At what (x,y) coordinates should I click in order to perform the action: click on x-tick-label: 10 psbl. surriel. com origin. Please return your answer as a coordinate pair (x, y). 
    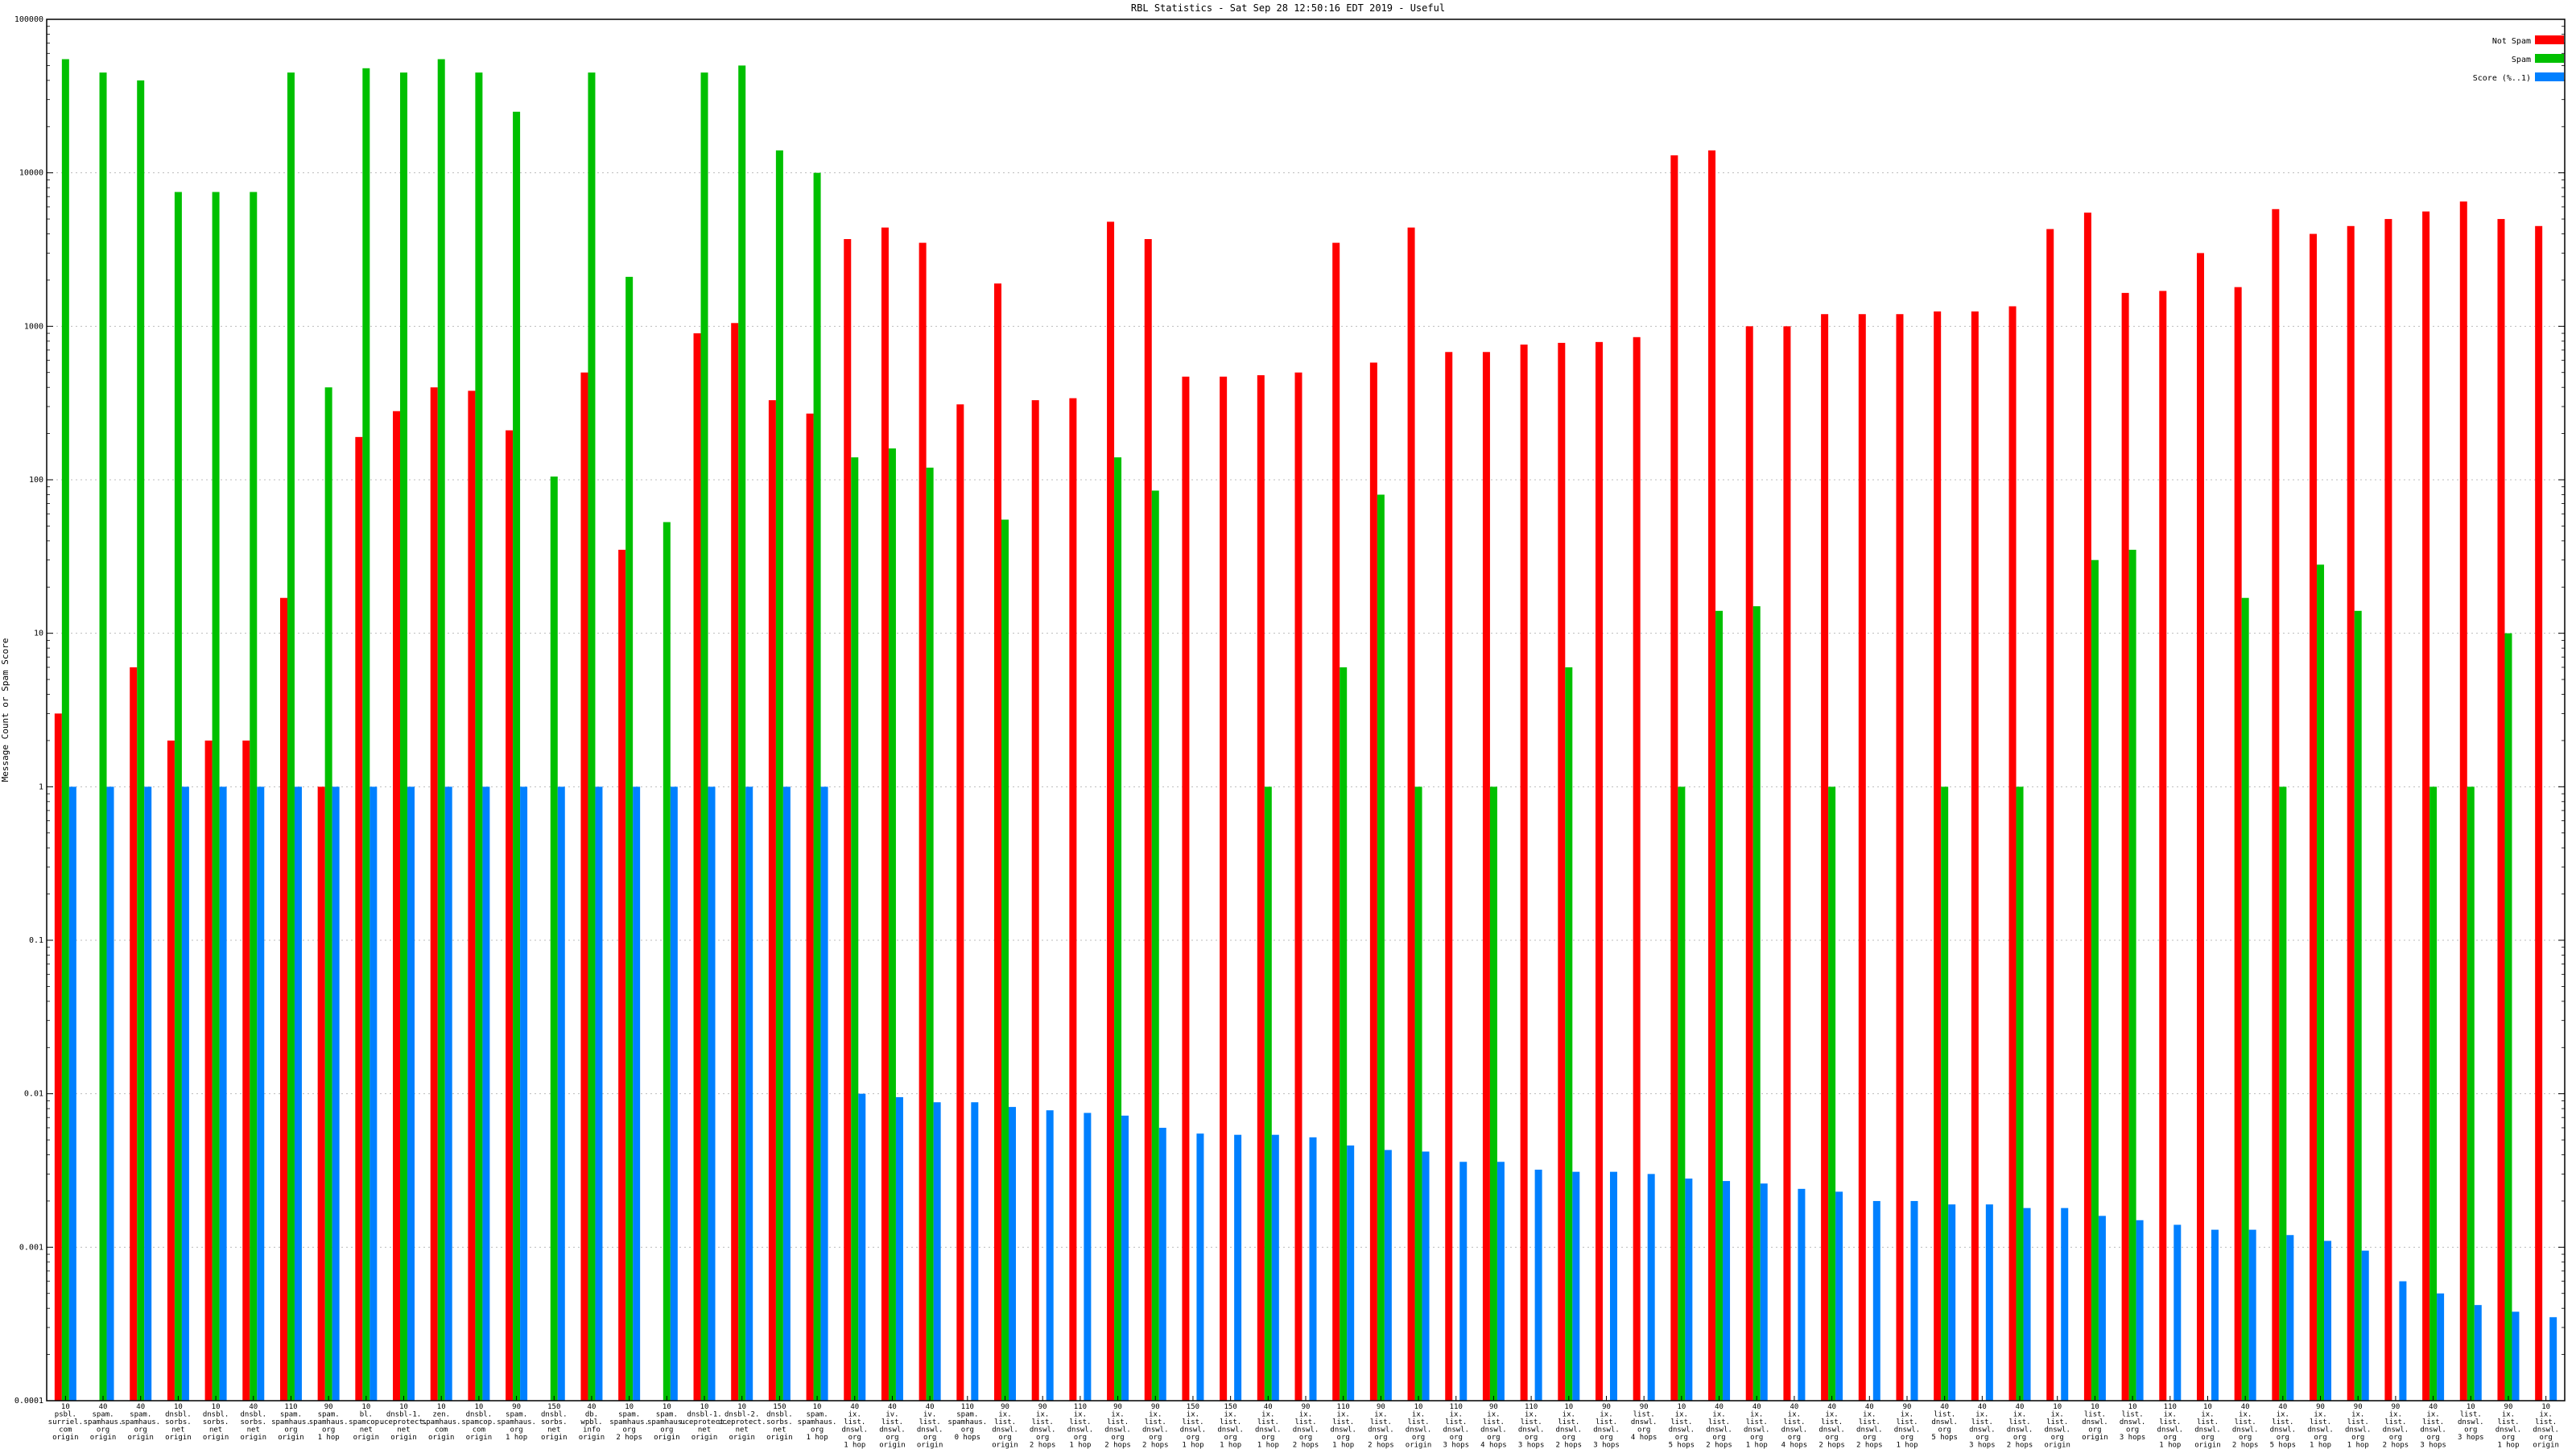
    Looking at the image, I should click on (65, 1422).